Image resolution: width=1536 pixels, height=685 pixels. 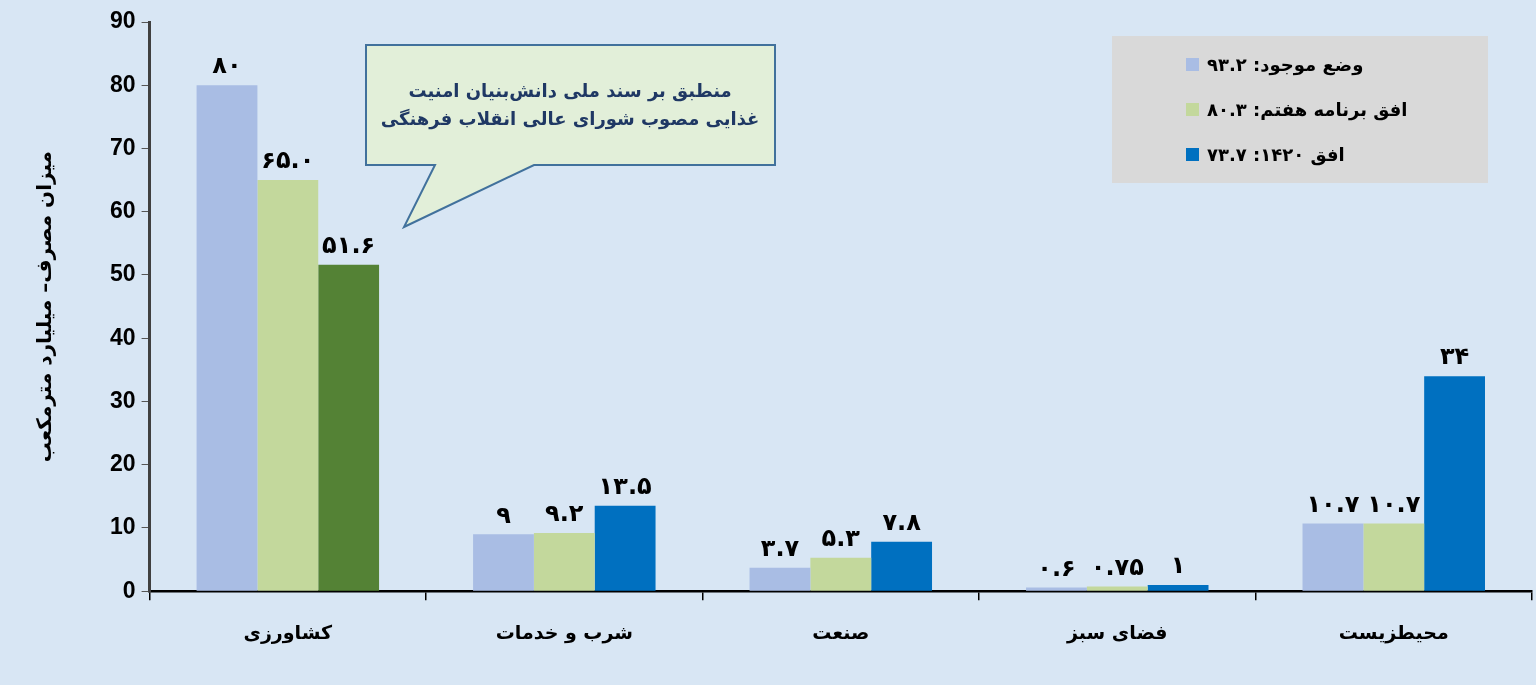 I want to click on y-tick-label: 50, so click(x=122, y=273).